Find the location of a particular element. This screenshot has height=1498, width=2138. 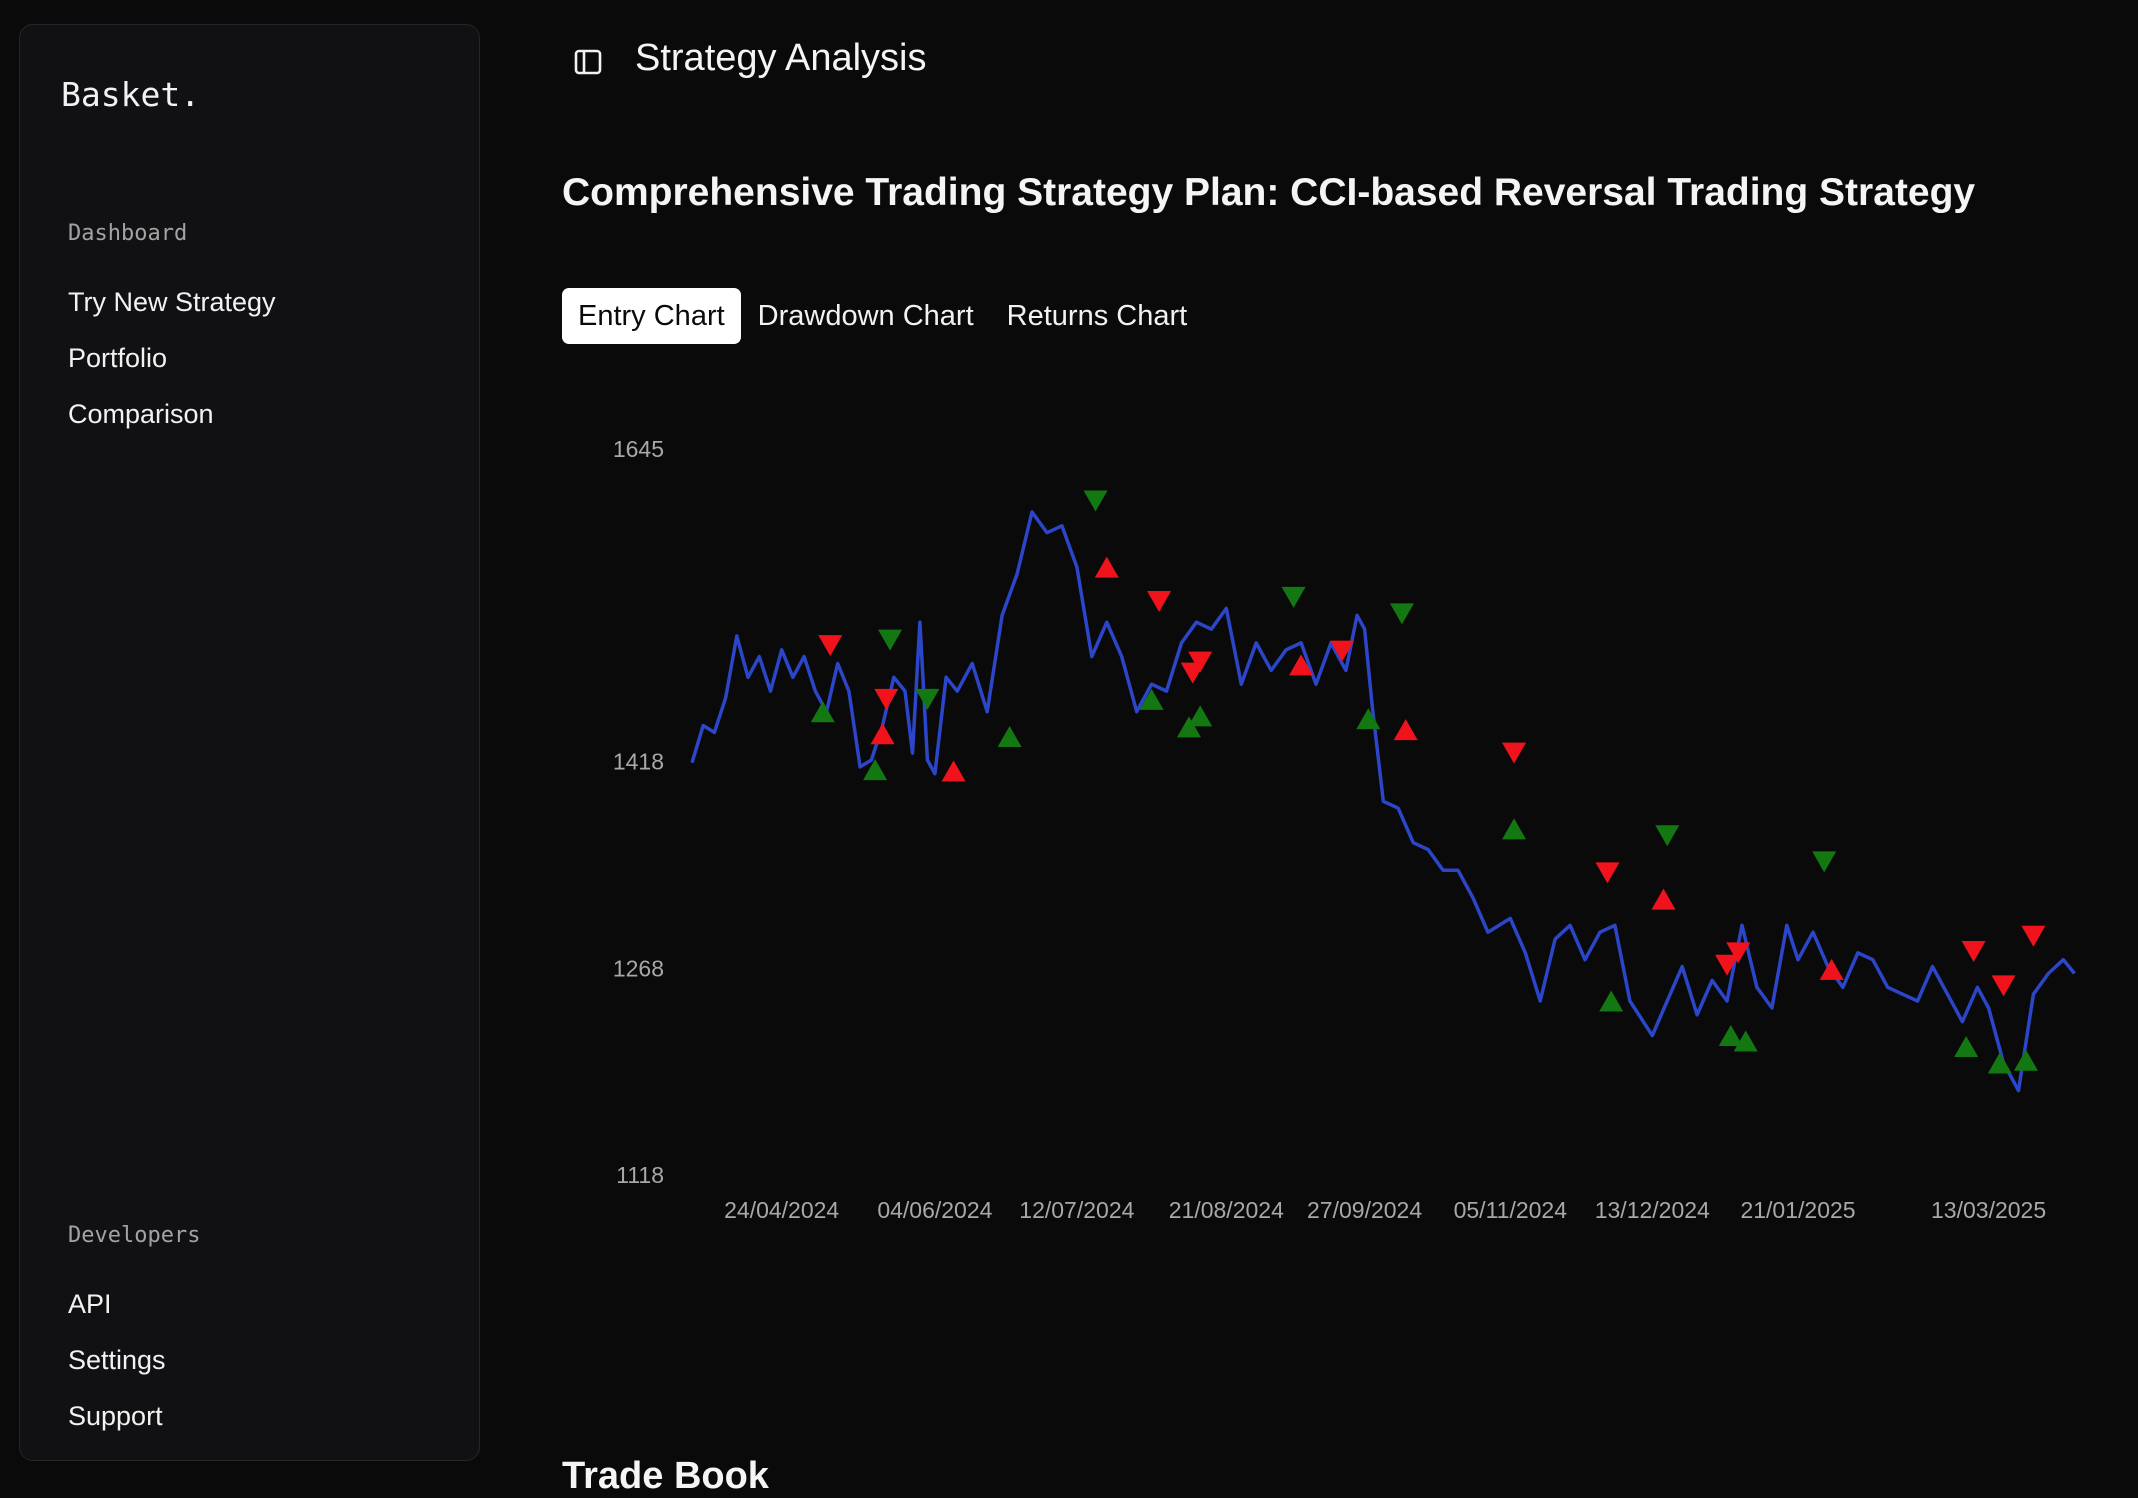

sidebar-item-support: Support is located at coordinates (115, 1416).